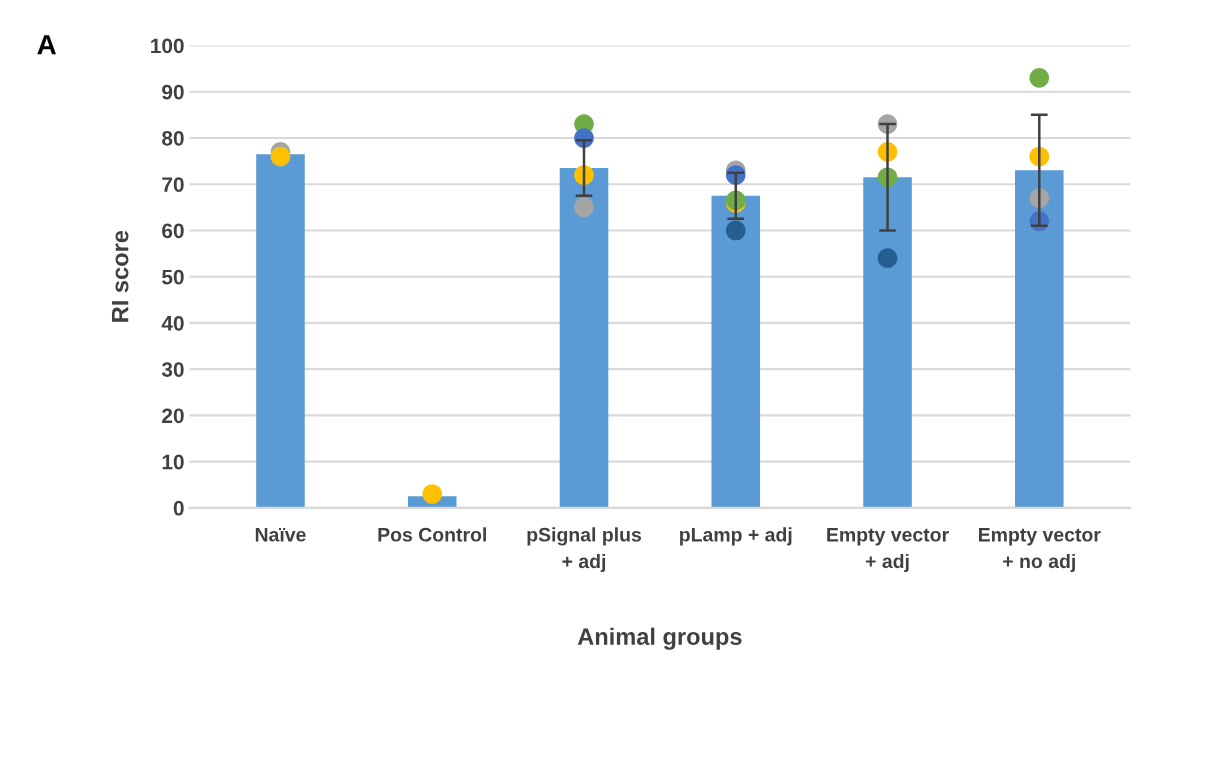  Describe the element at coordinates (173, 416) in the screenshot. I see `y-tick-label: 20` at that location.